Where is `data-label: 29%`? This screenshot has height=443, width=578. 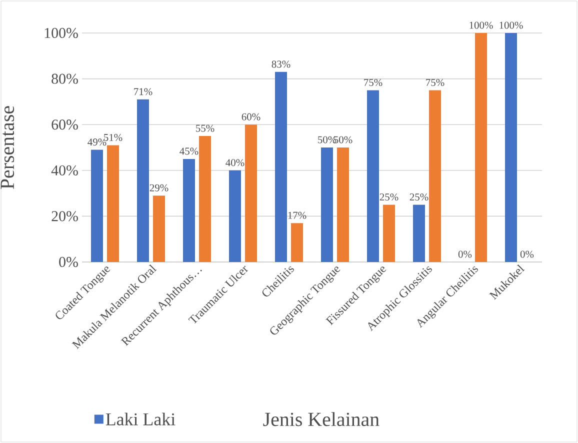 data-label: 29% is located at coordinates (159, 188).